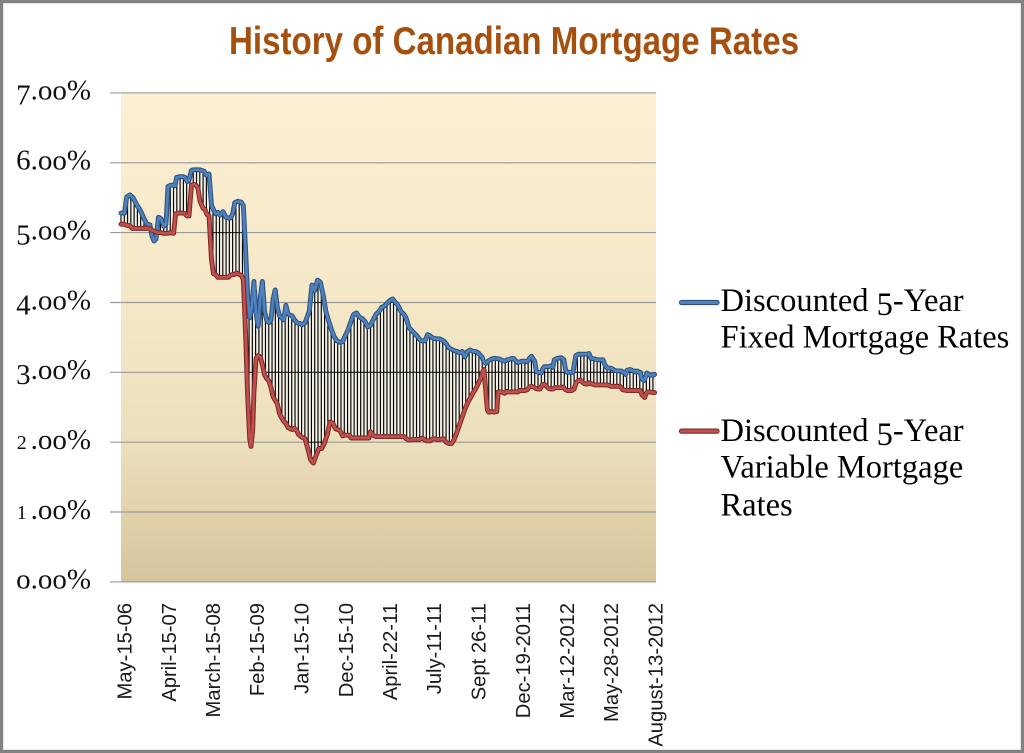 This screenshot has height=753, width=1024. I want to click on svg-text: 6.oo%, so click(53, 161).